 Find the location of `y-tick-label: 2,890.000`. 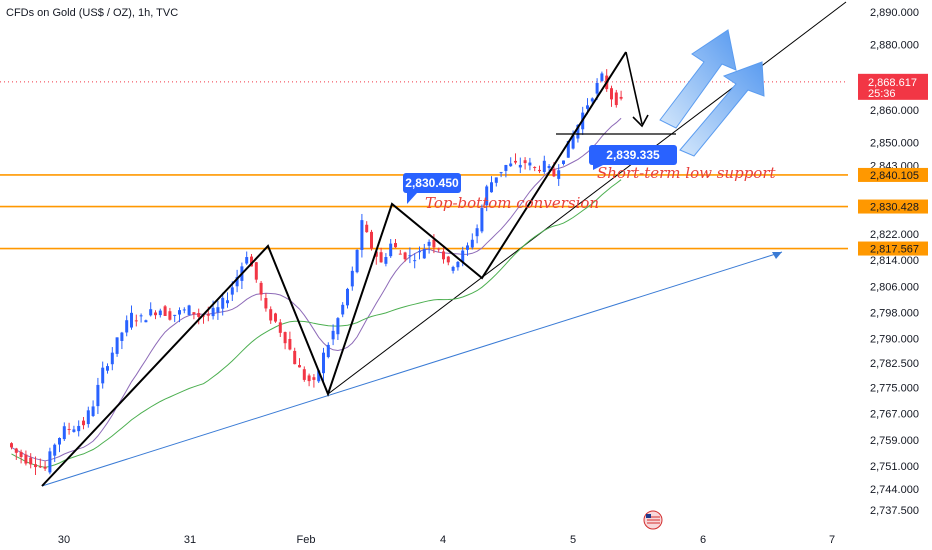

y-tick-label: 2,890.000 is located at coordinates (894, 13).